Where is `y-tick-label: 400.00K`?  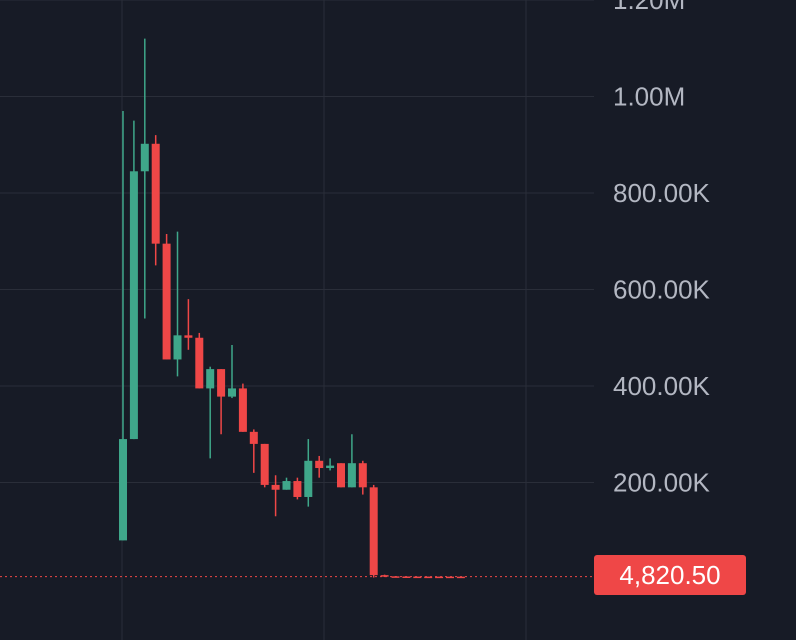
y-tick-label: 400.00K is located at coordinates (662, 386).